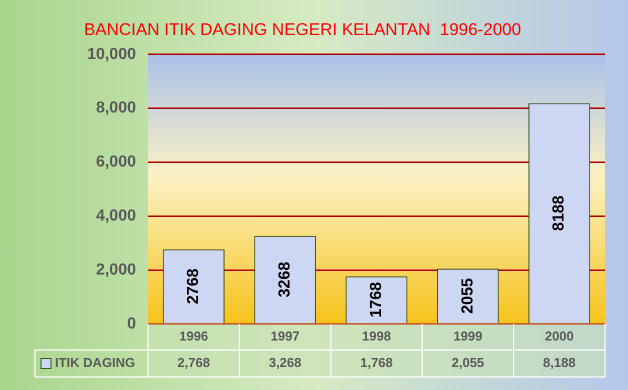  Describe the element at coordinates (116, 216) in the screenshot. I see `y-tick-label: 4,000` at that location.